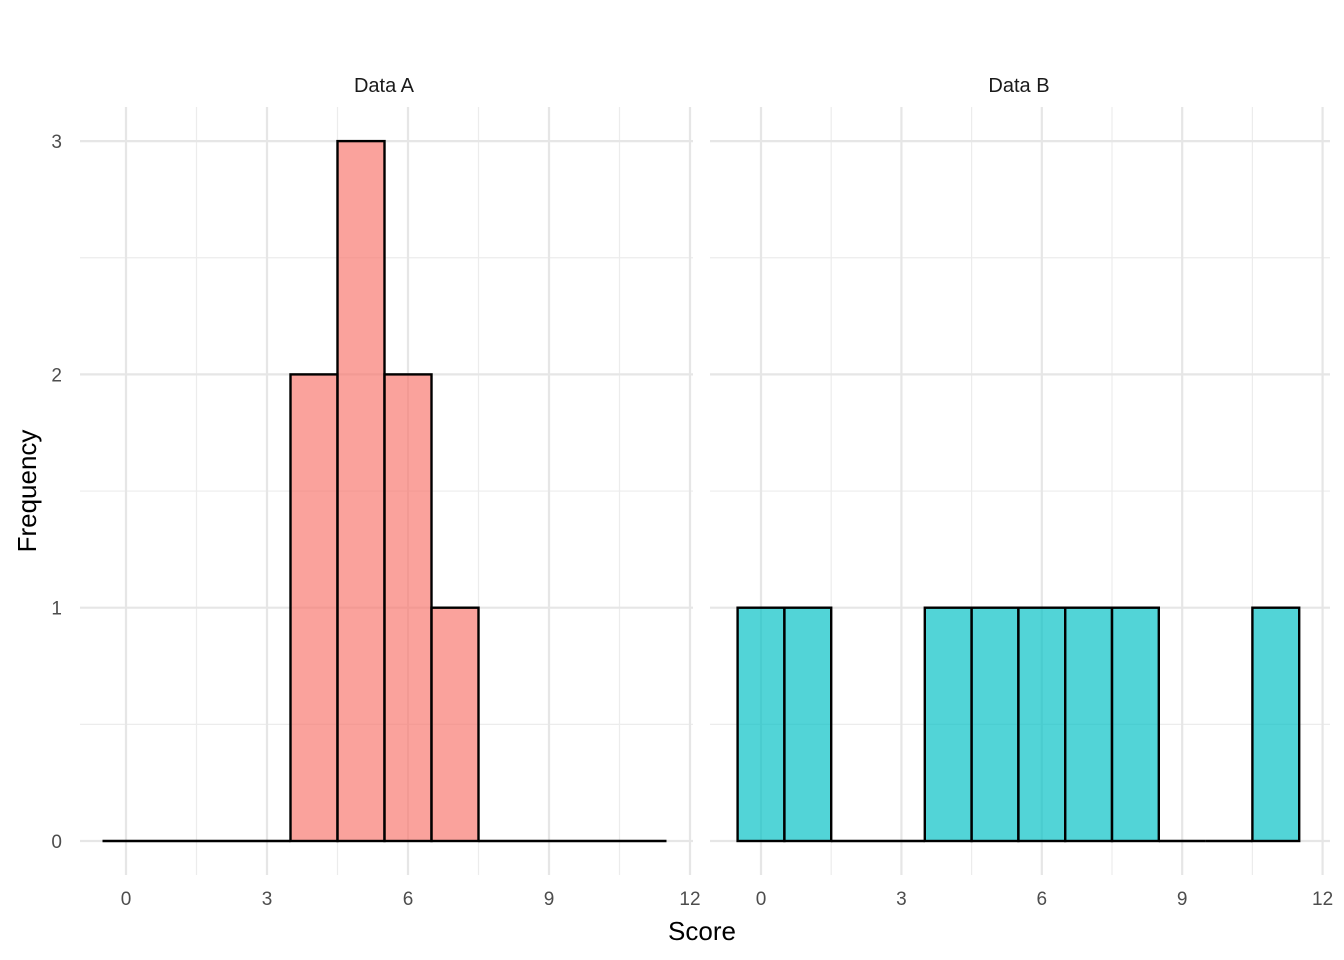 The width and height of the screenshot is (1344, 960). I want to click on x-tick-label-data-b: 9, so click(1182, 899).